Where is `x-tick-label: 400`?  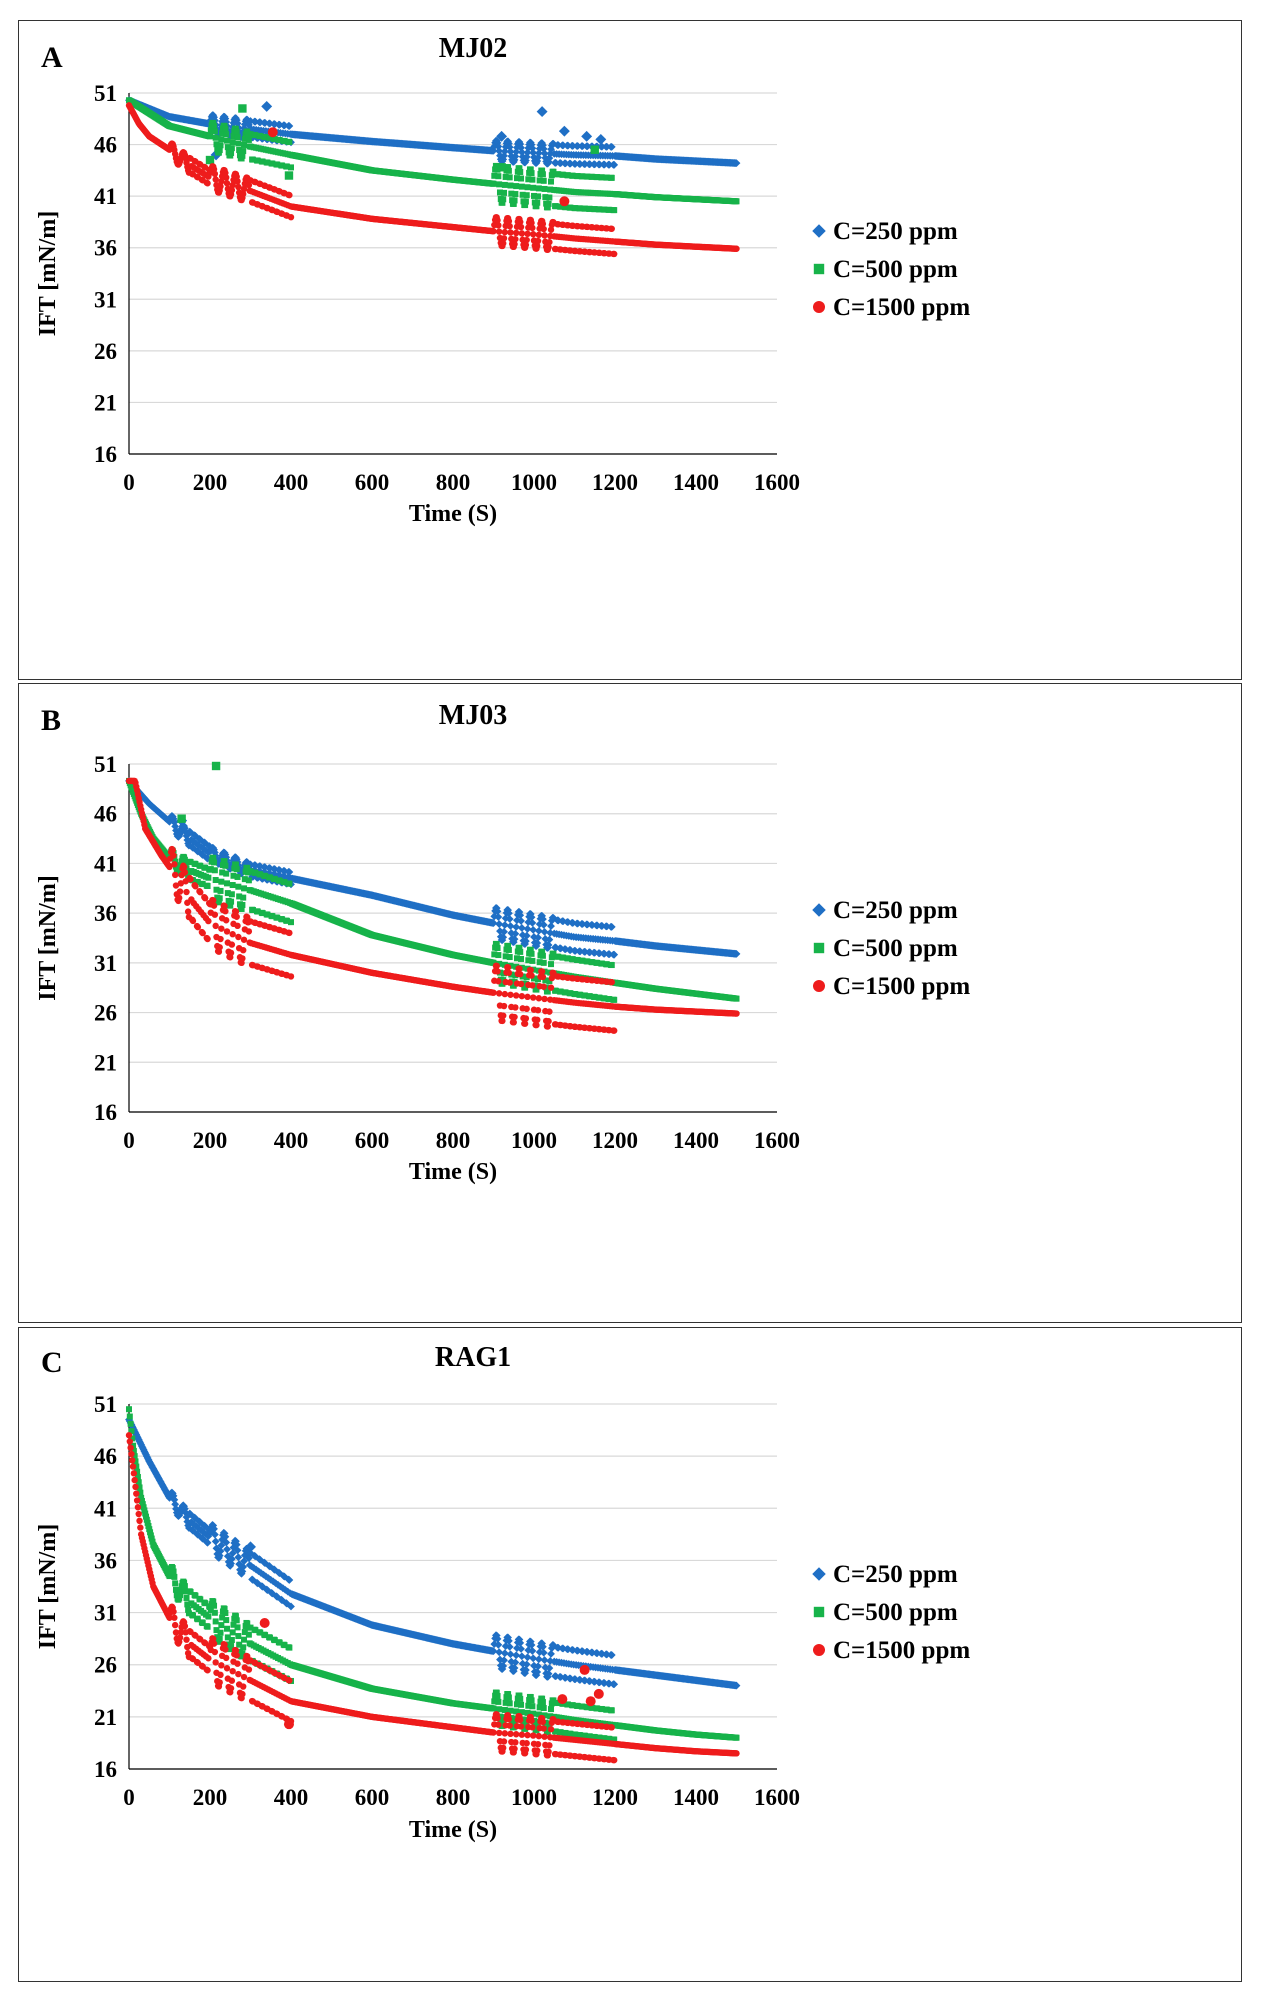 x-tick-label: 400 is located at coordinates (291, 1797).